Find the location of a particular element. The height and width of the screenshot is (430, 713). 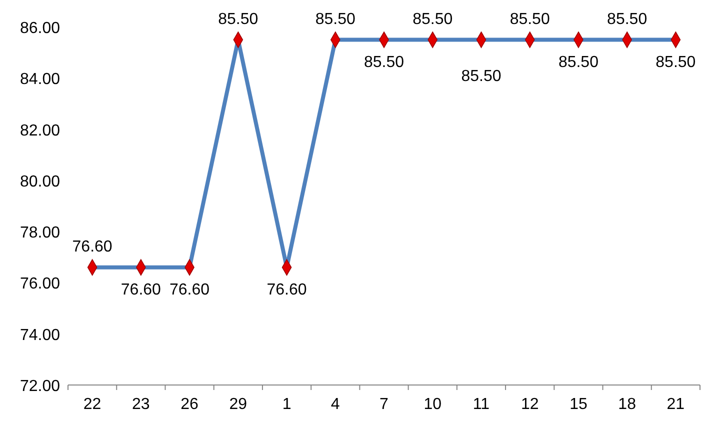

y-tick-label: 80.00 is located at coordinates (40, 181).